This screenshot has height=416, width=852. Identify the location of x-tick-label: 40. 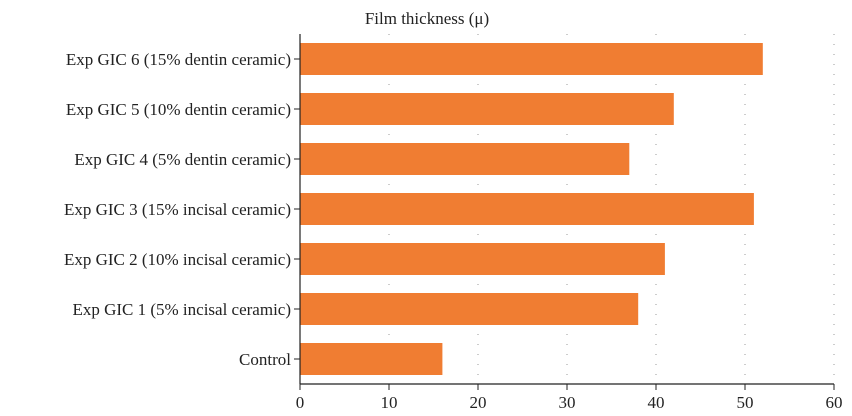
(656, 402).